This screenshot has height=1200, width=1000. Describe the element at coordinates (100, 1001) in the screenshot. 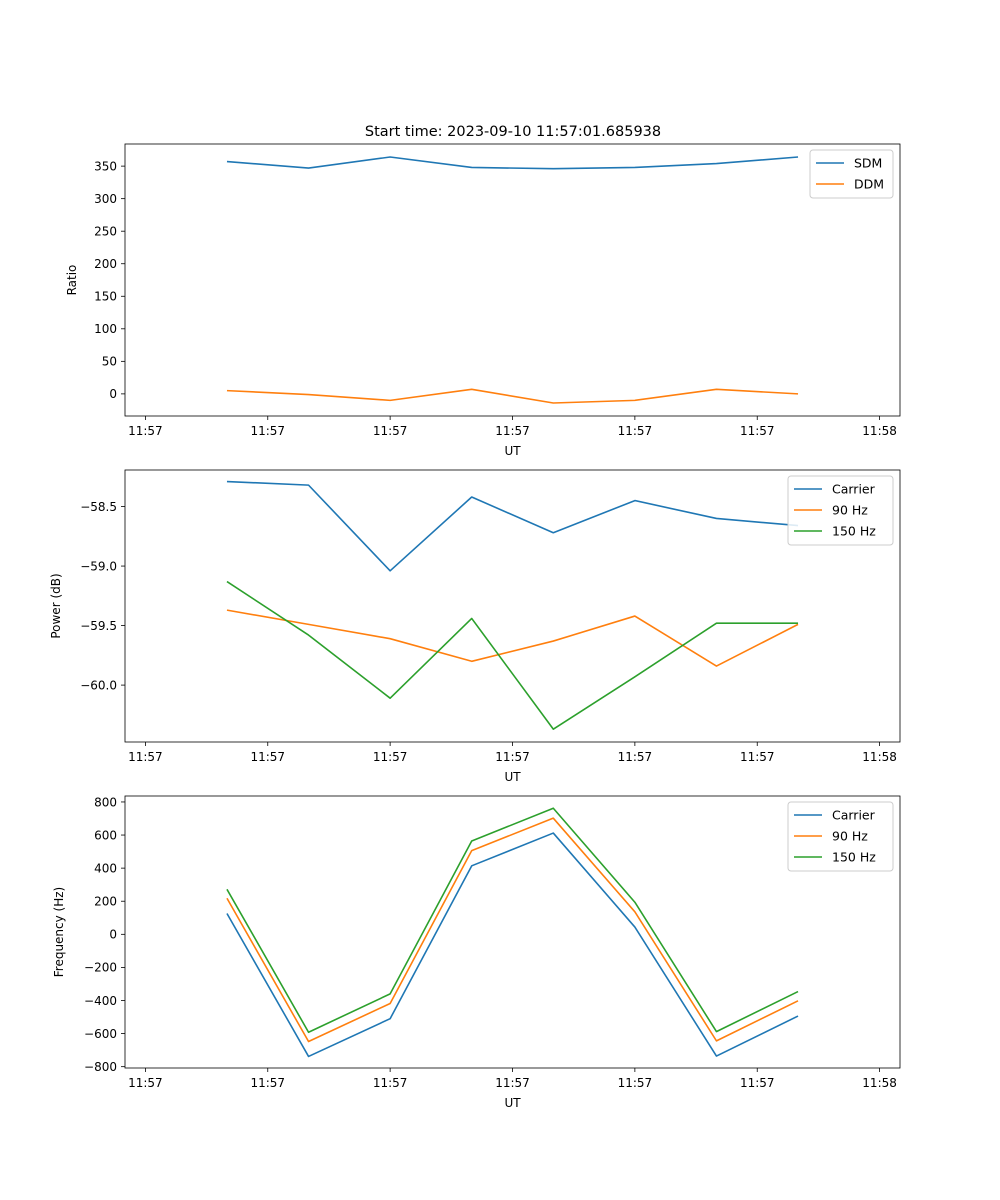

I see `y-tick-label: −400` at that location.